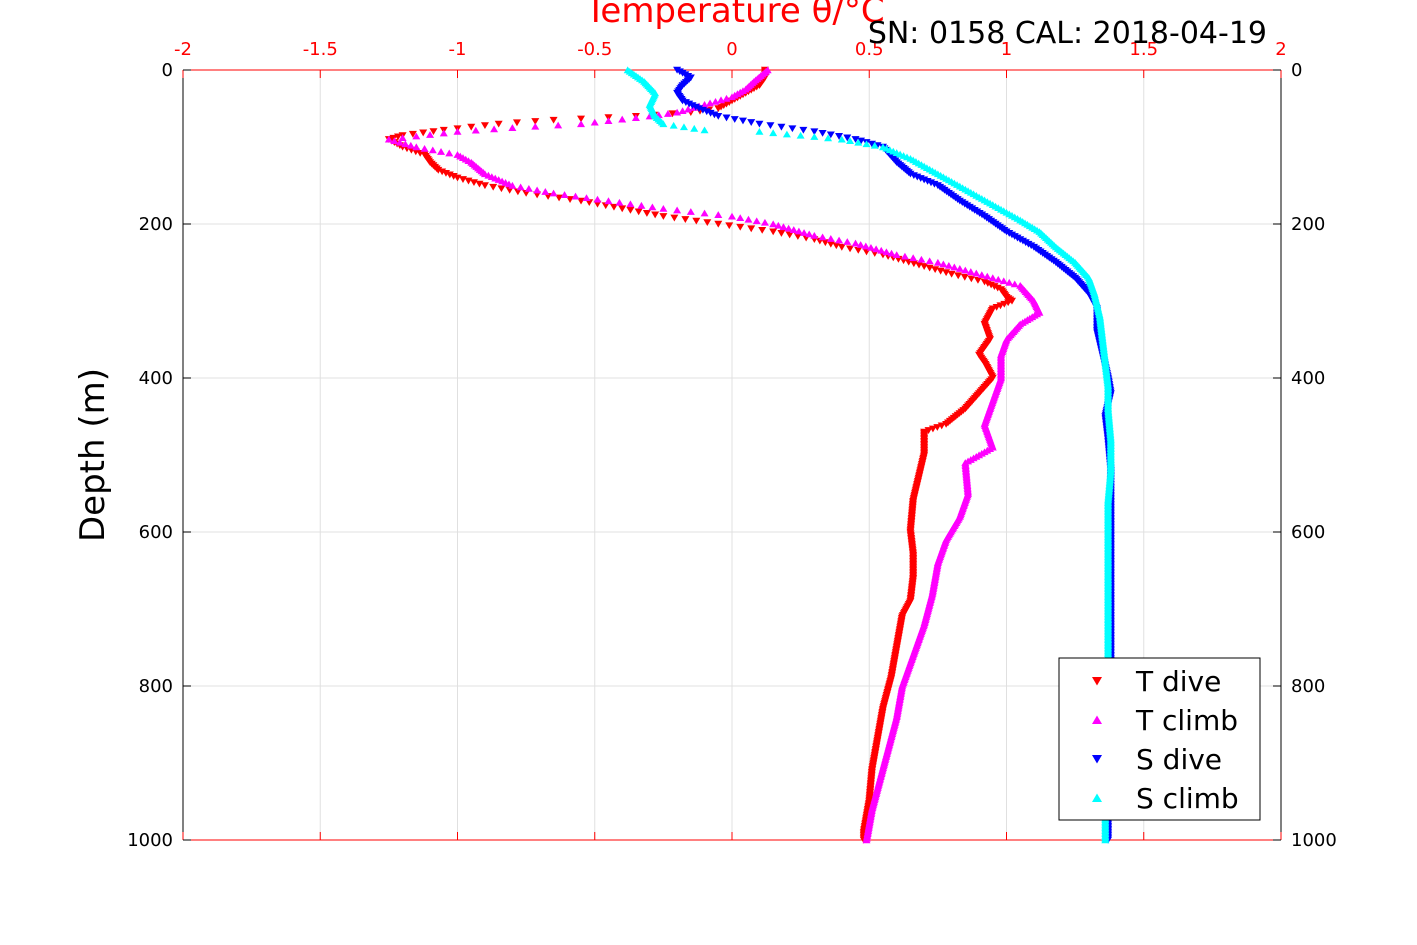 The width and height of the screenshot is (1417, 945). I want to click on y-axis-label: Depth (m), so click(93, 455).